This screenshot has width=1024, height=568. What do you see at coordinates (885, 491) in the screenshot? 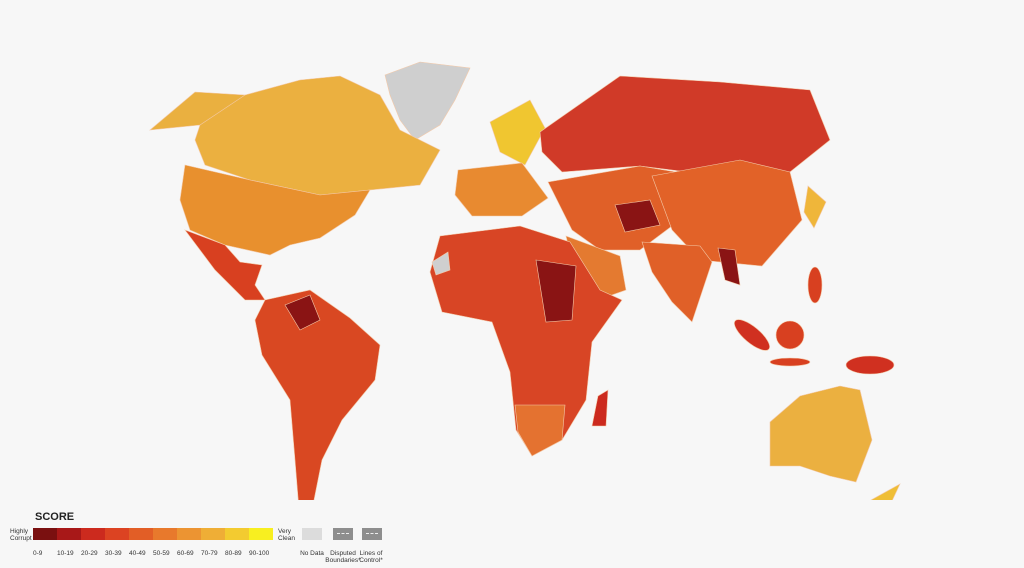
I see `new-zealand` at bounding box center [885, 491].